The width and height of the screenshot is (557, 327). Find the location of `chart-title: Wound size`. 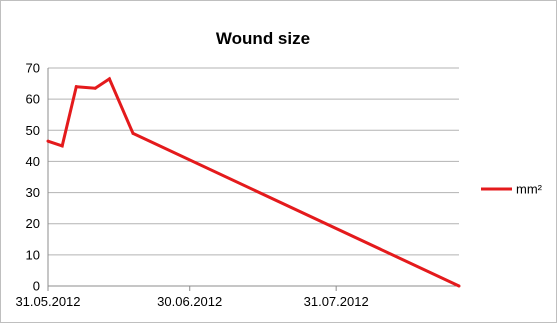

chart-title: Wound size is located at coordinates (263, 38).